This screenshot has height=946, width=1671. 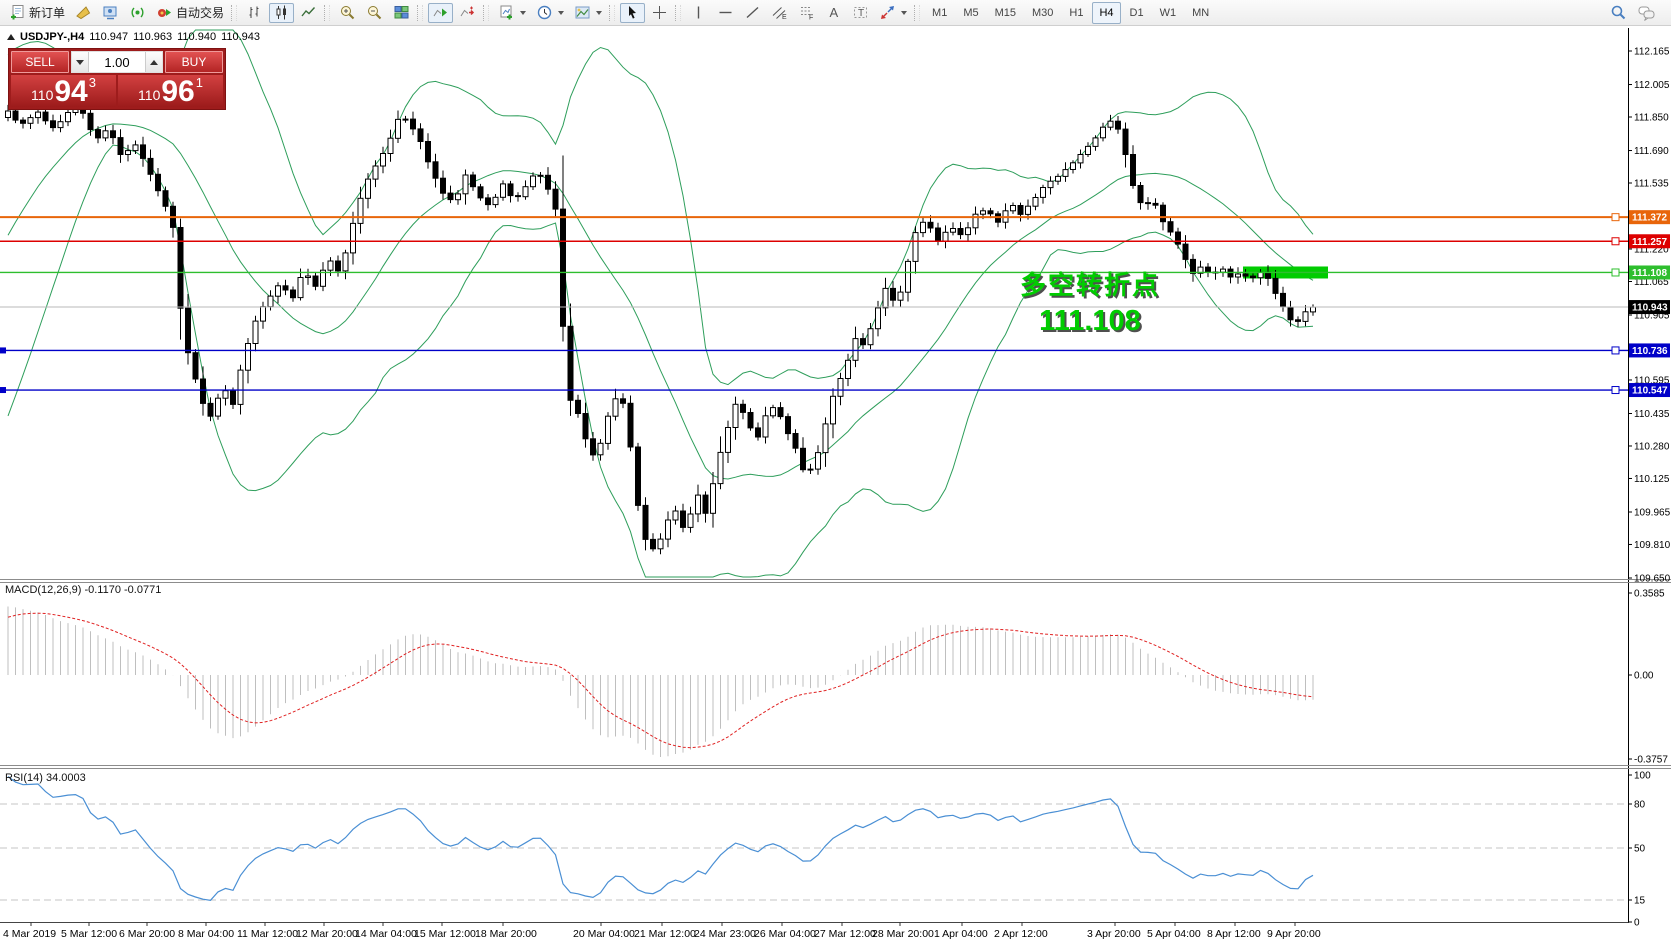 I want to click on fibonacci-button: F, so click(x=806, y=13).